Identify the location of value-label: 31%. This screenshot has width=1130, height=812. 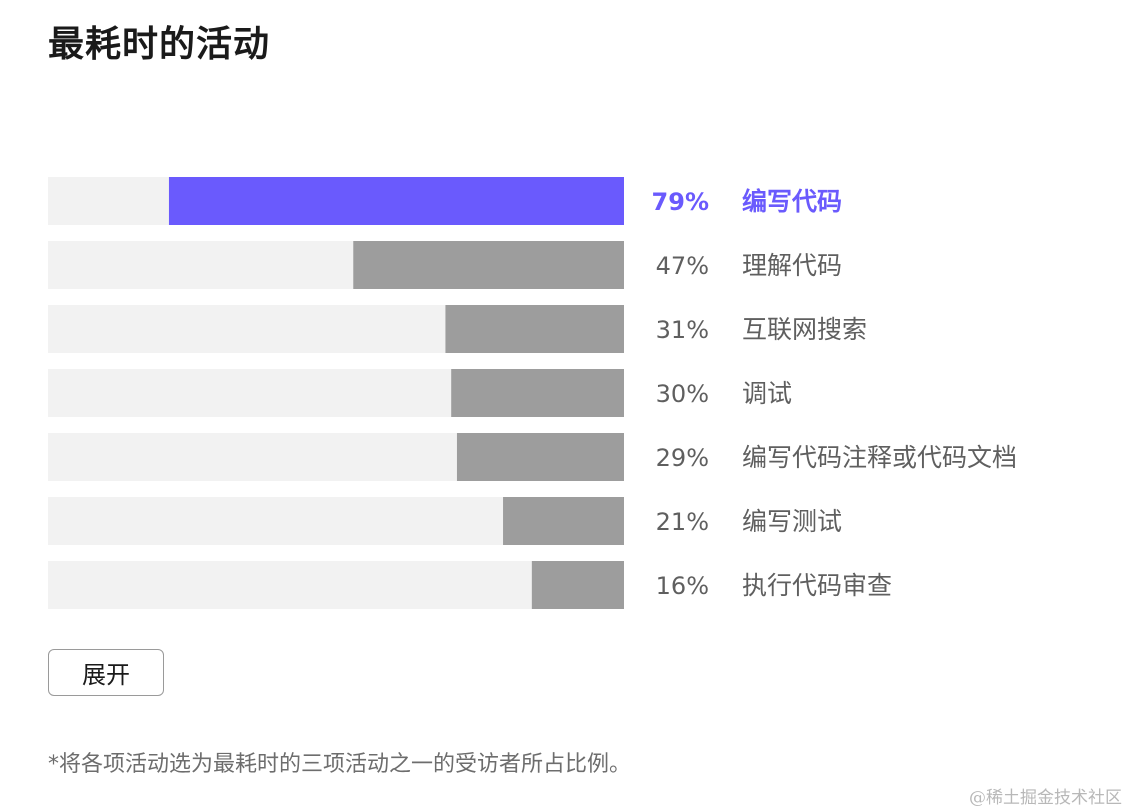
(682, 330).